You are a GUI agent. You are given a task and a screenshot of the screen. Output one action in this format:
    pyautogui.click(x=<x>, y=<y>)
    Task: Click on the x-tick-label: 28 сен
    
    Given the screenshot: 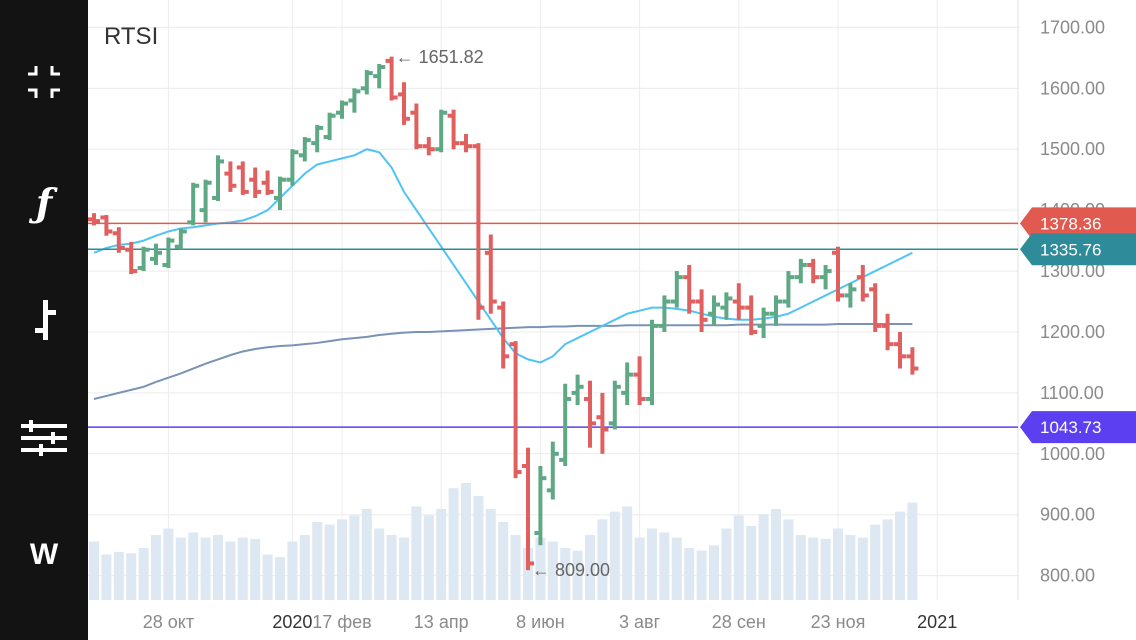 What is the action you would take?
    pyautogui.click(x=739, y=622)
    